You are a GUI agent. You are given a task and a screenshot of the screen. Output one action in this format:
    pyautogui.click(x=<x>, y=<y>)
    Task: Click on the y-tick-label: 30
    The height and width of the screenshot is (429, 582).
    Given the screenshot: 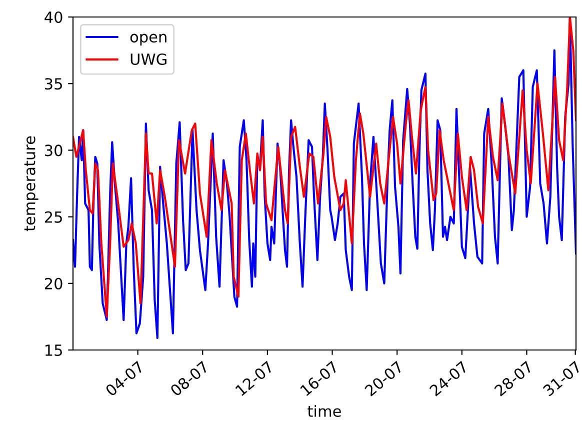 What is the action you would take?
    pyautogui.click(x=53, y=150)
    